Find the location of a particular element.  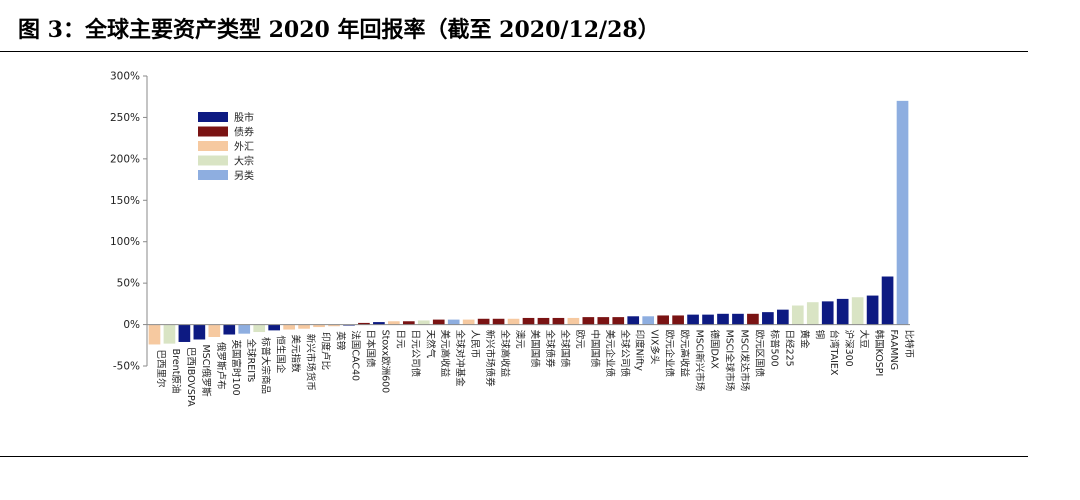

x-tick-label: 法国CAC40 is located at coordinates (355, 355).